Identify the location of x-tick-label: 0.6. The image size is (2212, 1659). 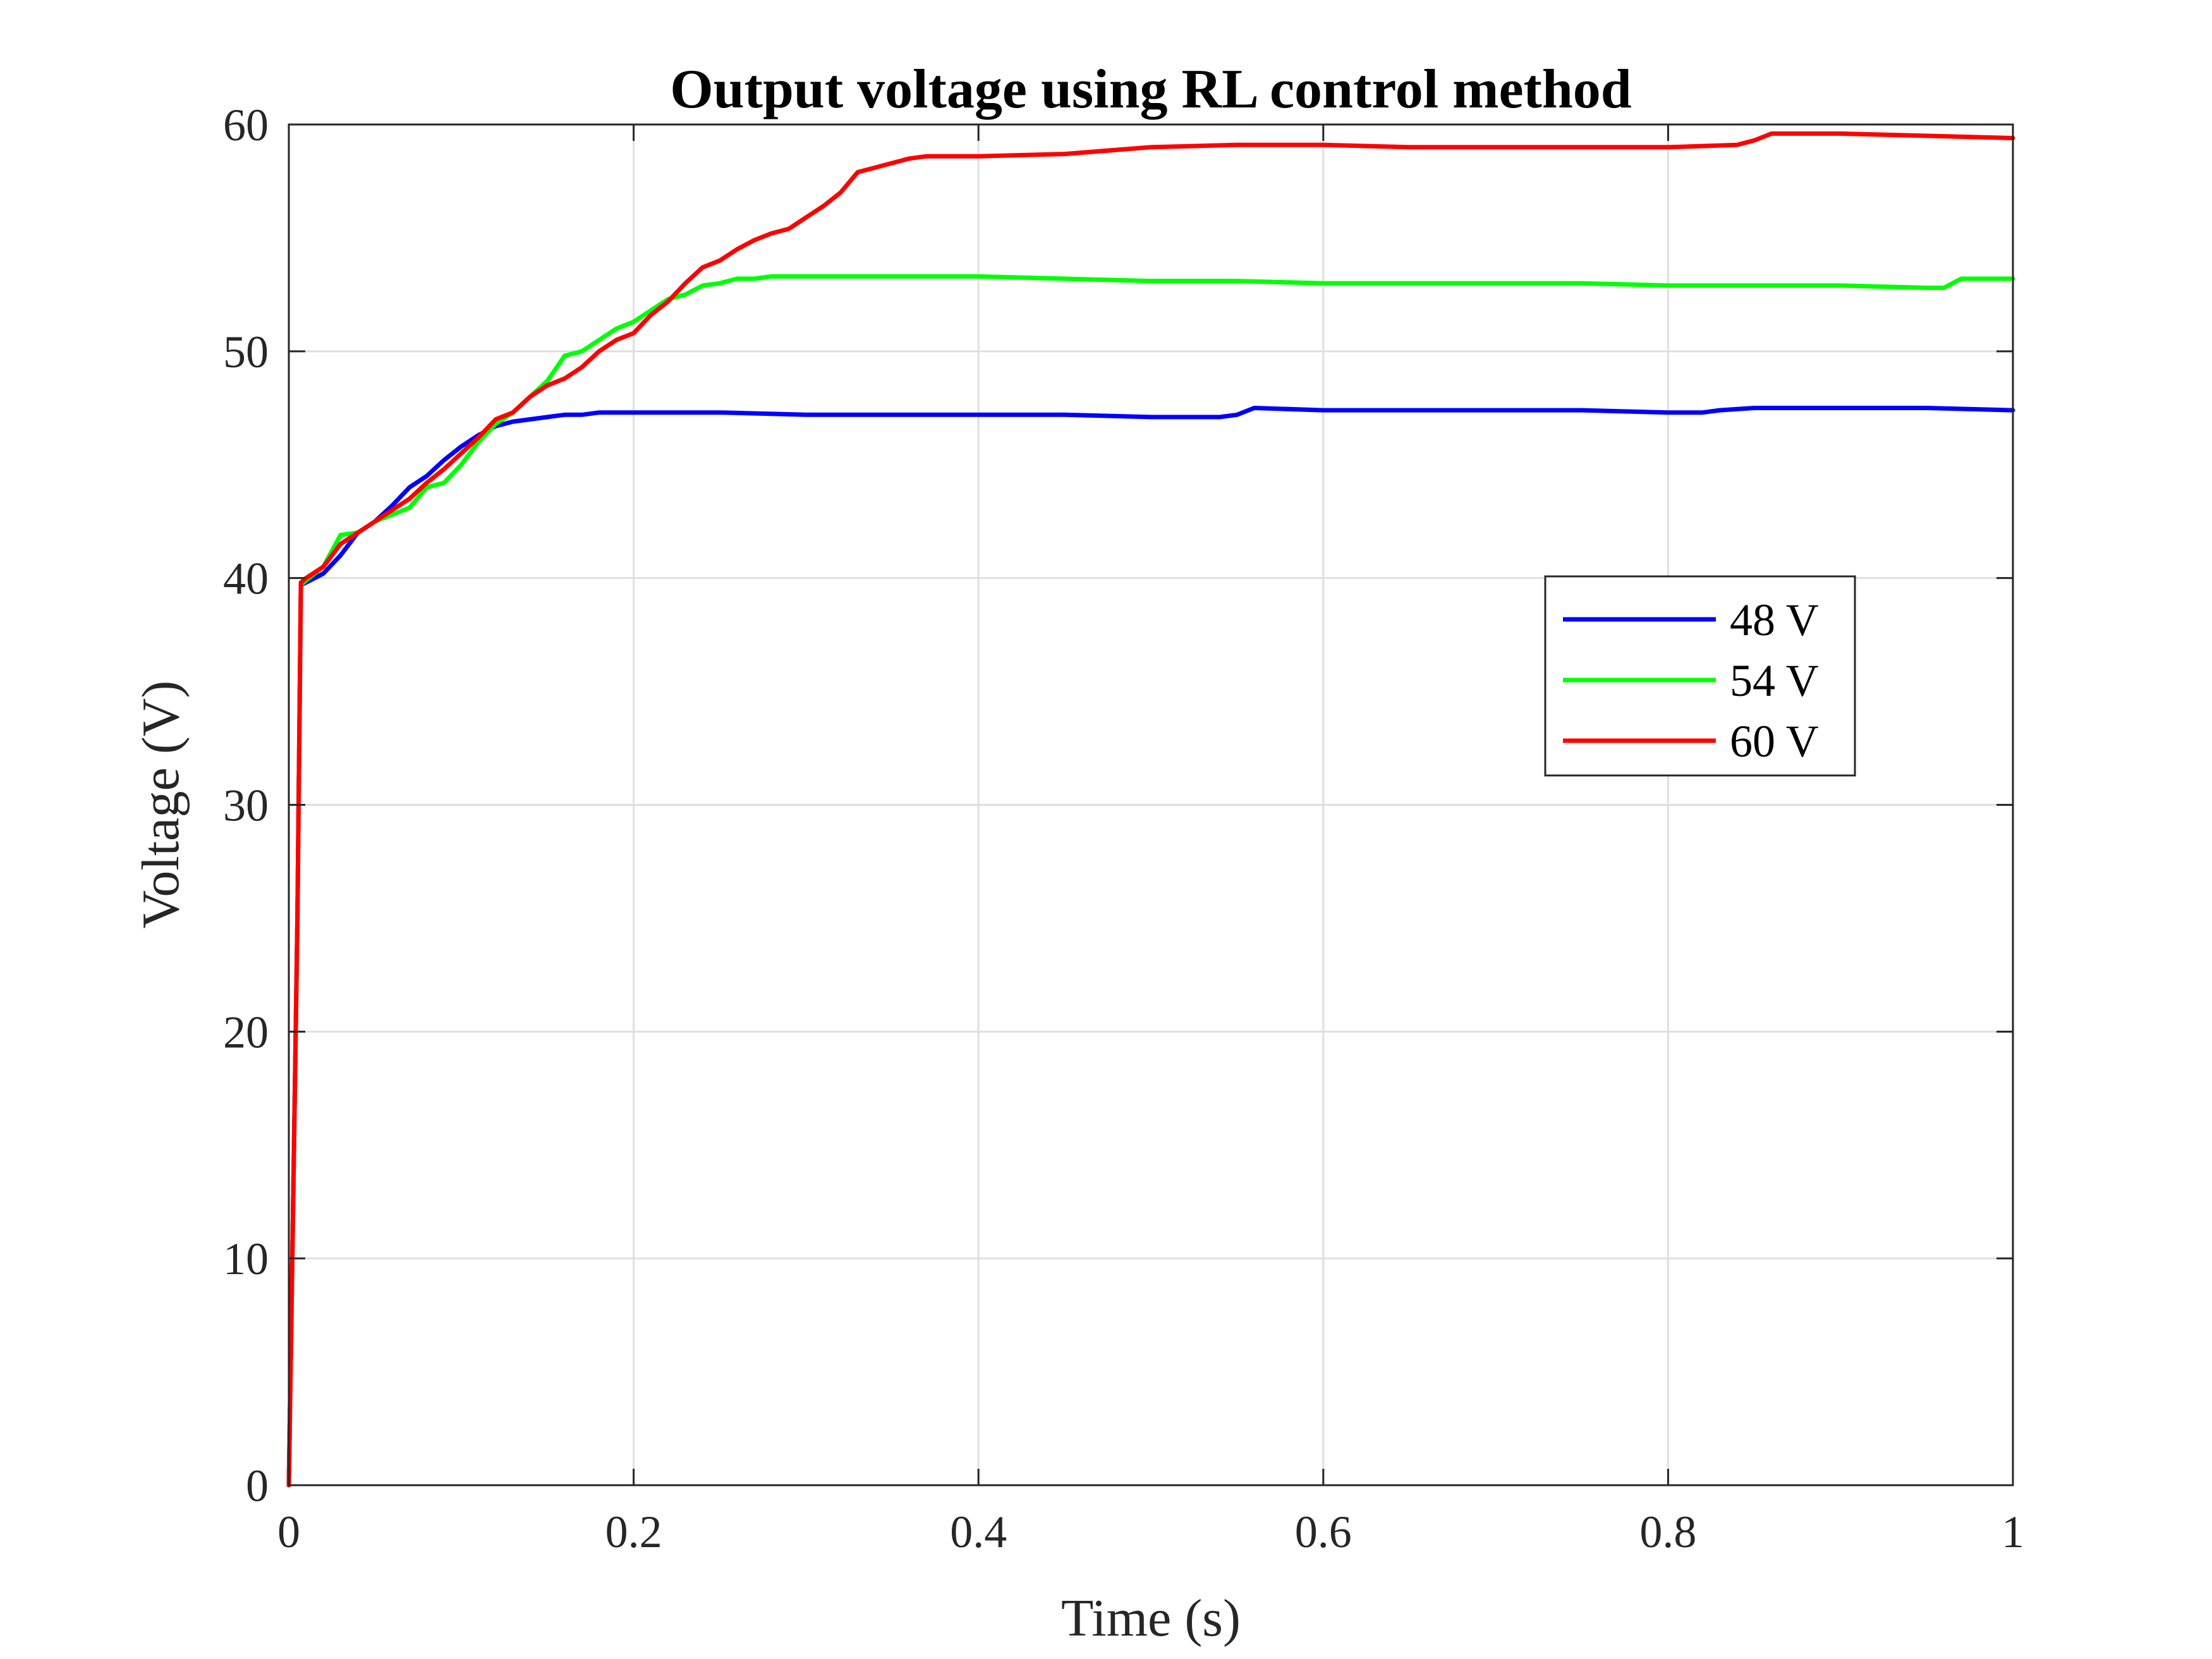
(1324, 1532).